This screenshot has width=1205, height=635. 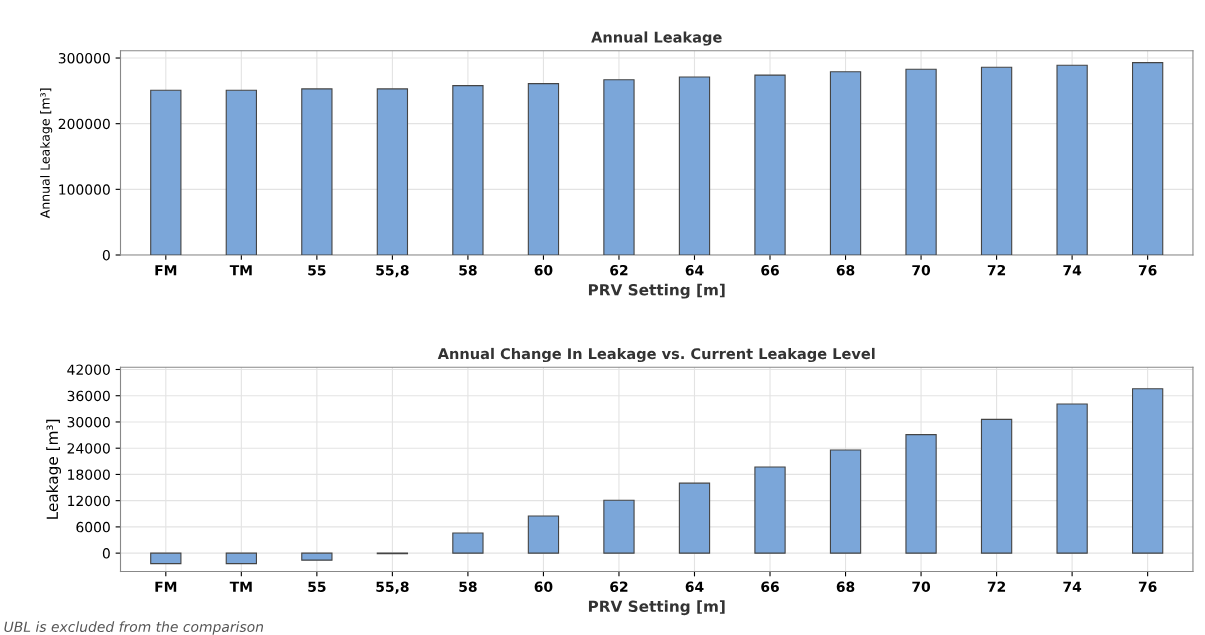 What do you see at coordinates (93, 527) in the screenshot?
I see `y-tick-label: 6000` at bounding box center [93, 527].